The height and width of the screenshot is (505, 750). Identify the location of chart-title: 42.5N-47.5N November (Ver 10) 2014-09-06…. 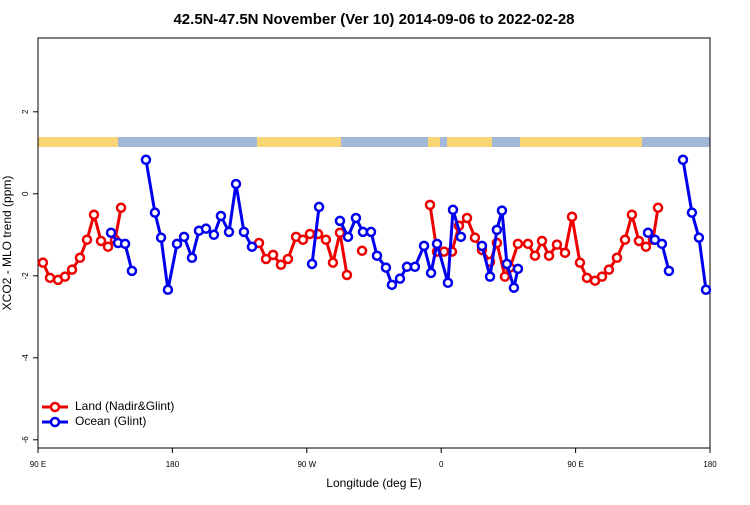
(373, 19).